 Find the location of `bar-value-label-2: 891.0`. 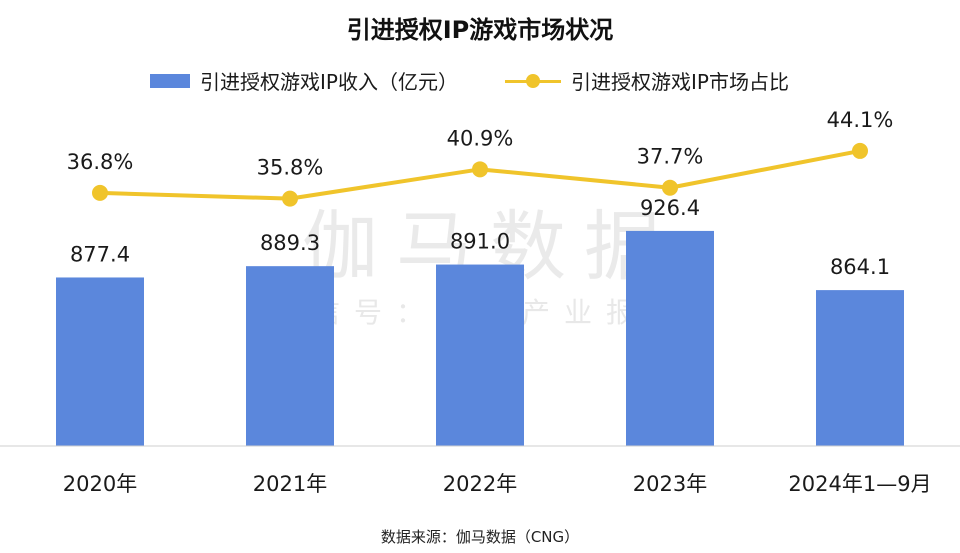

bar-value-label-2: 891.0 is located at coordinates (480, 242).